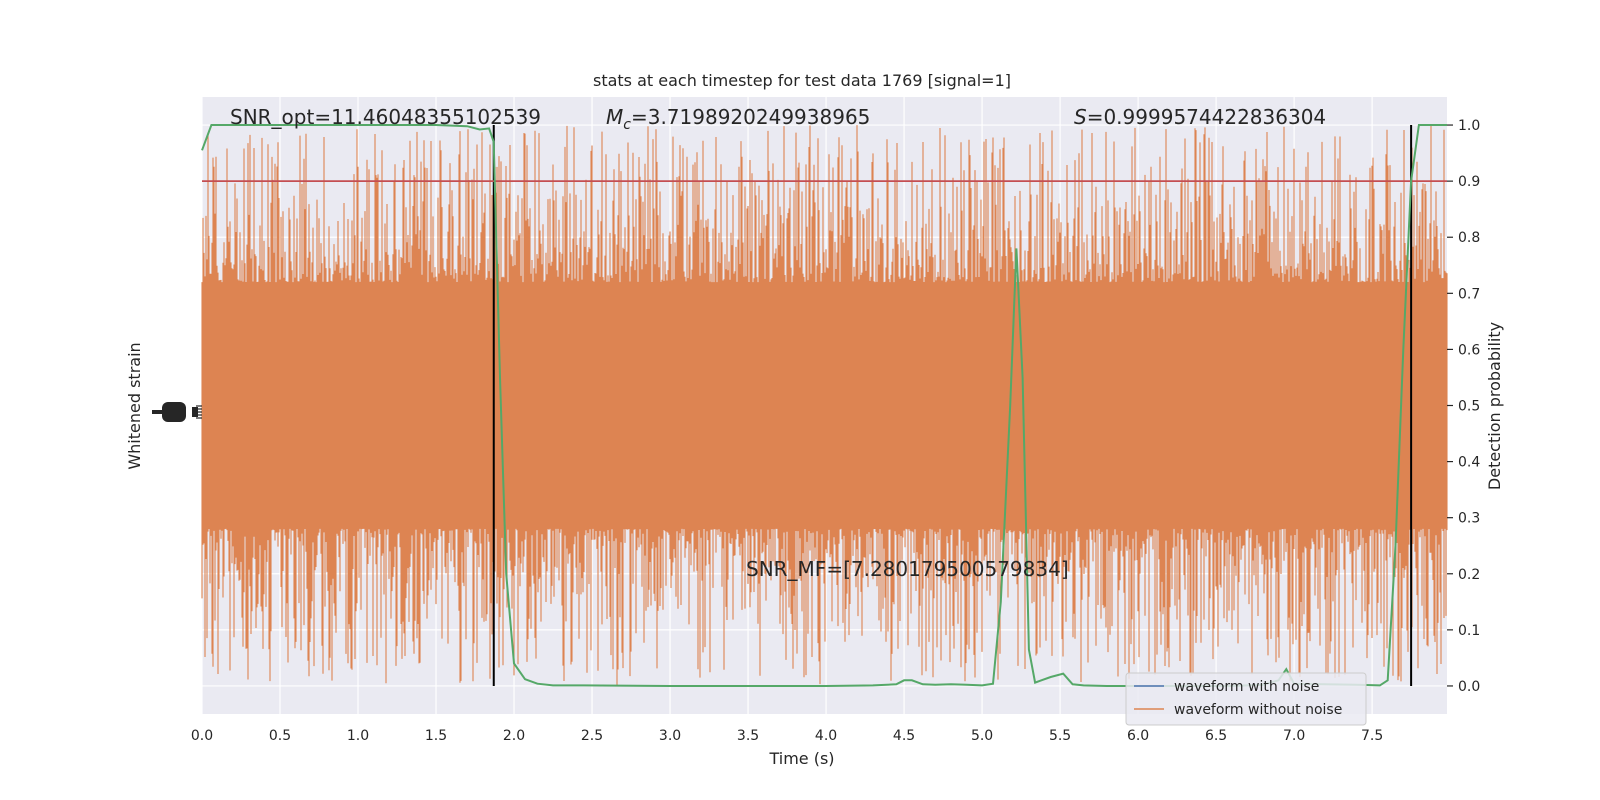  Describe the element at coordinates (1216, 736) in the screenshot. I see `x-tick-label: 6.5` at that location.